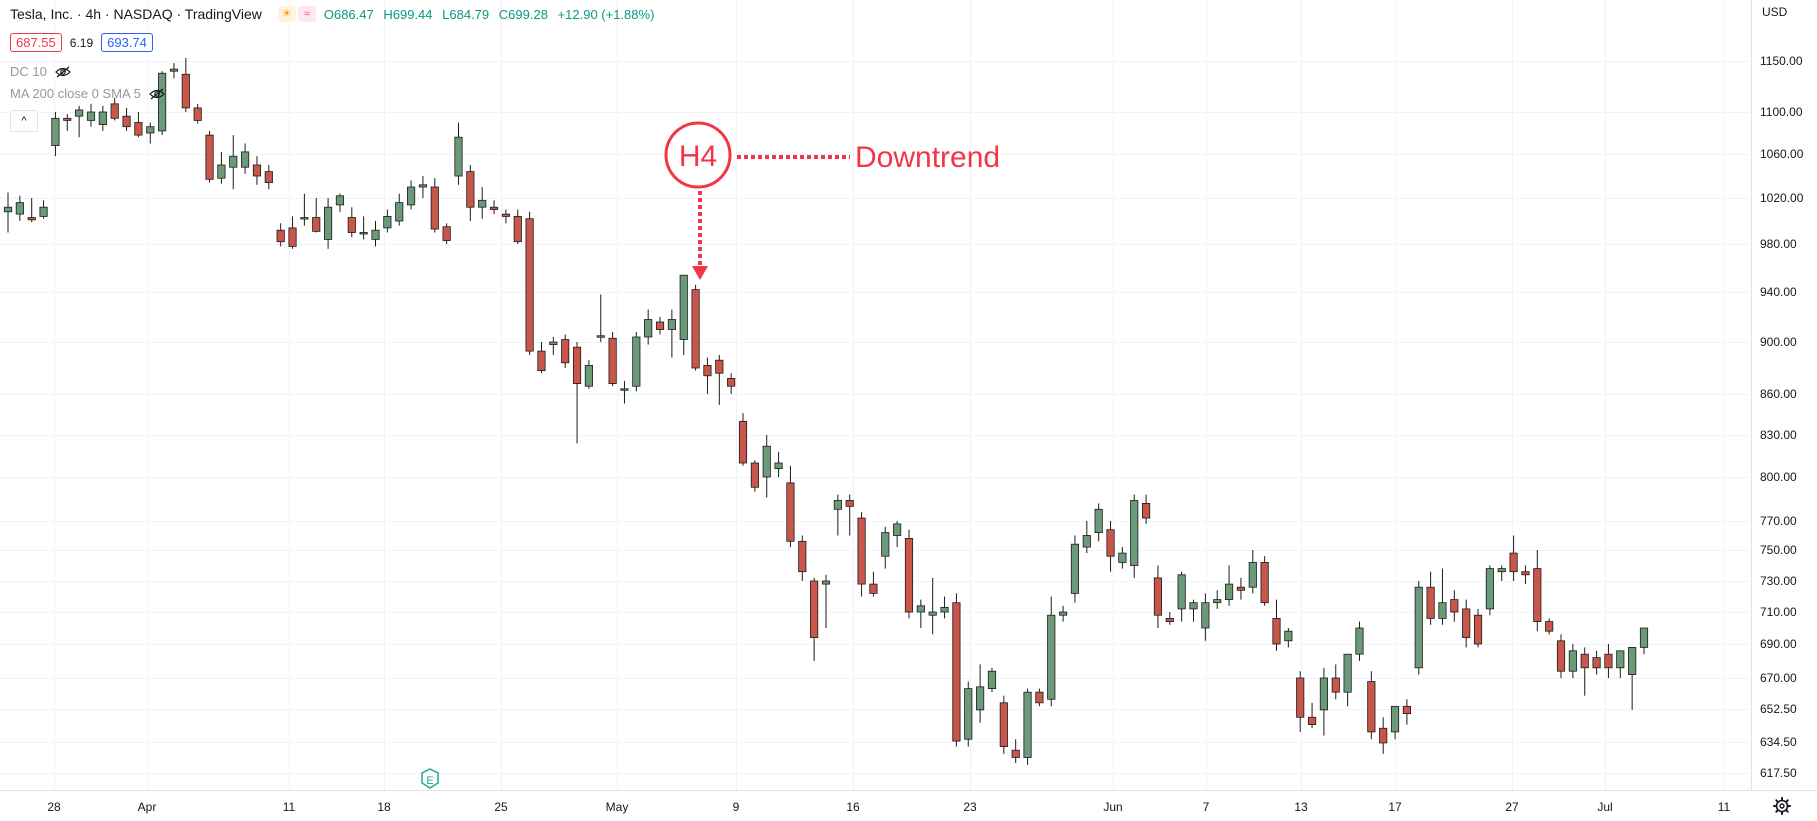 The height and width of the screenshot is (821, 1817). Describe the element at coordinates (296, 14) in the screenshot. I see `market-status: ☀ ≈` at that location.